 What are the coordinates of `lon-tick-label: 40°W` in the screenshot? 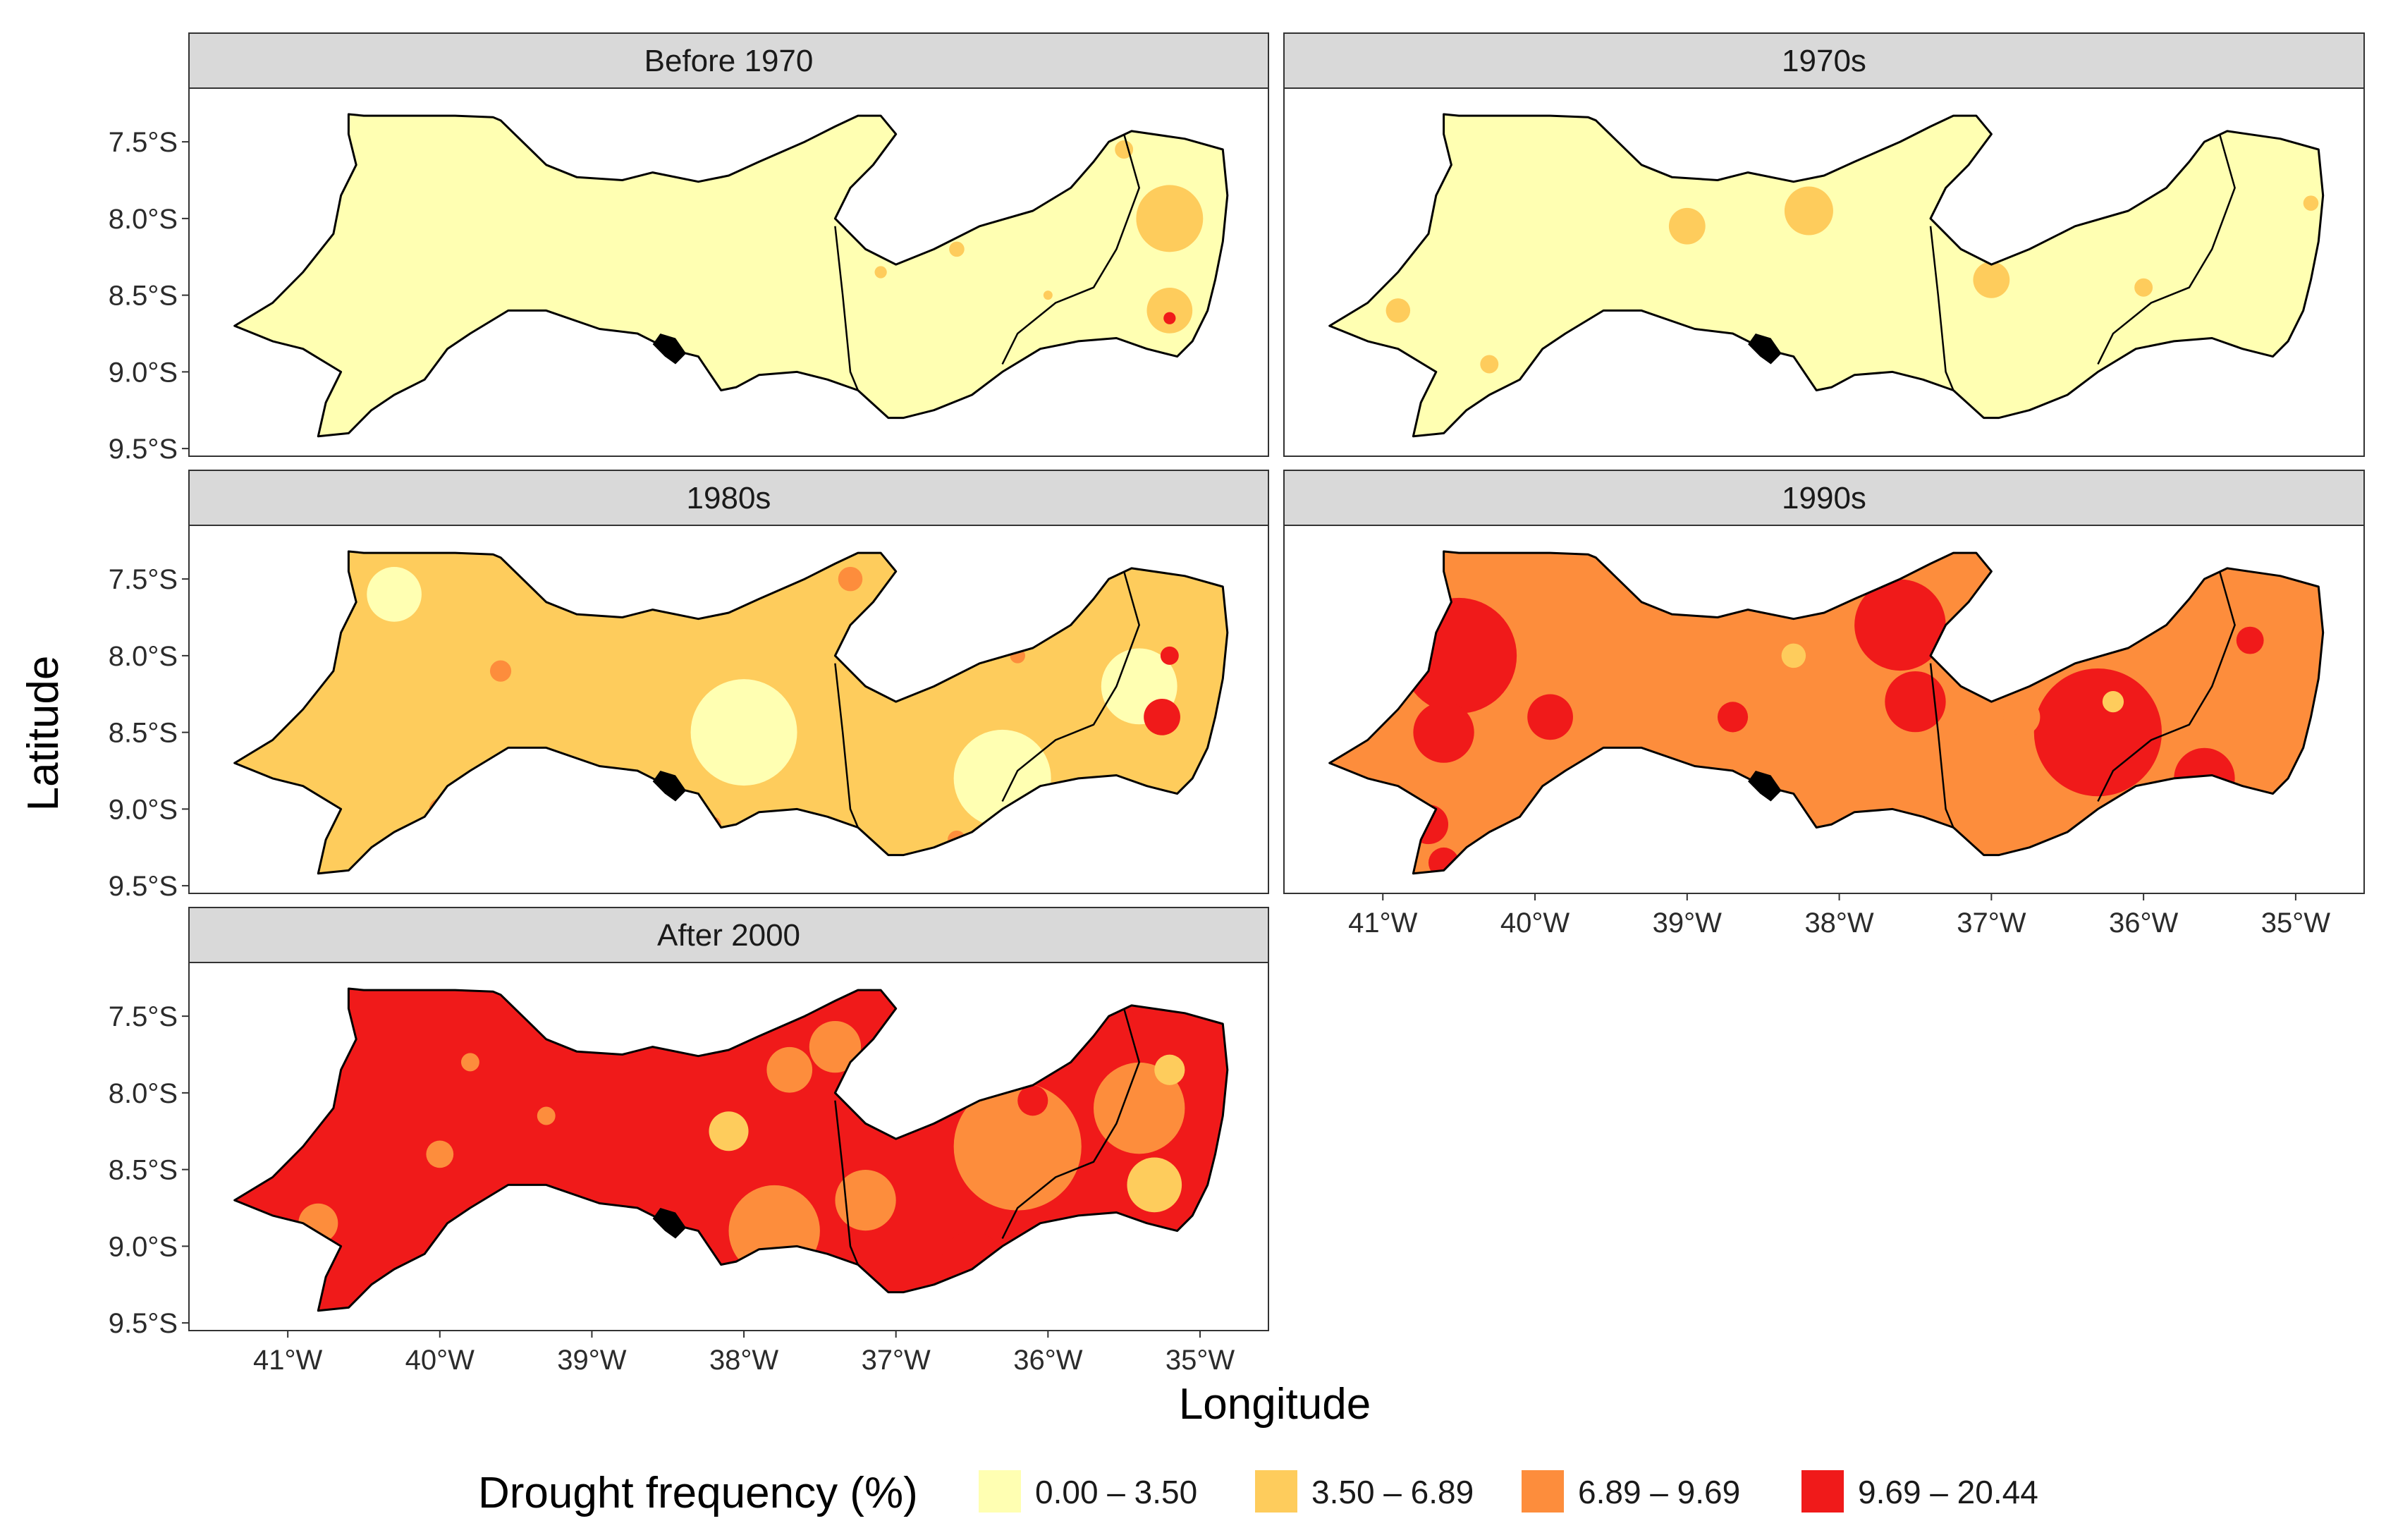 It's located at (1535, 924).